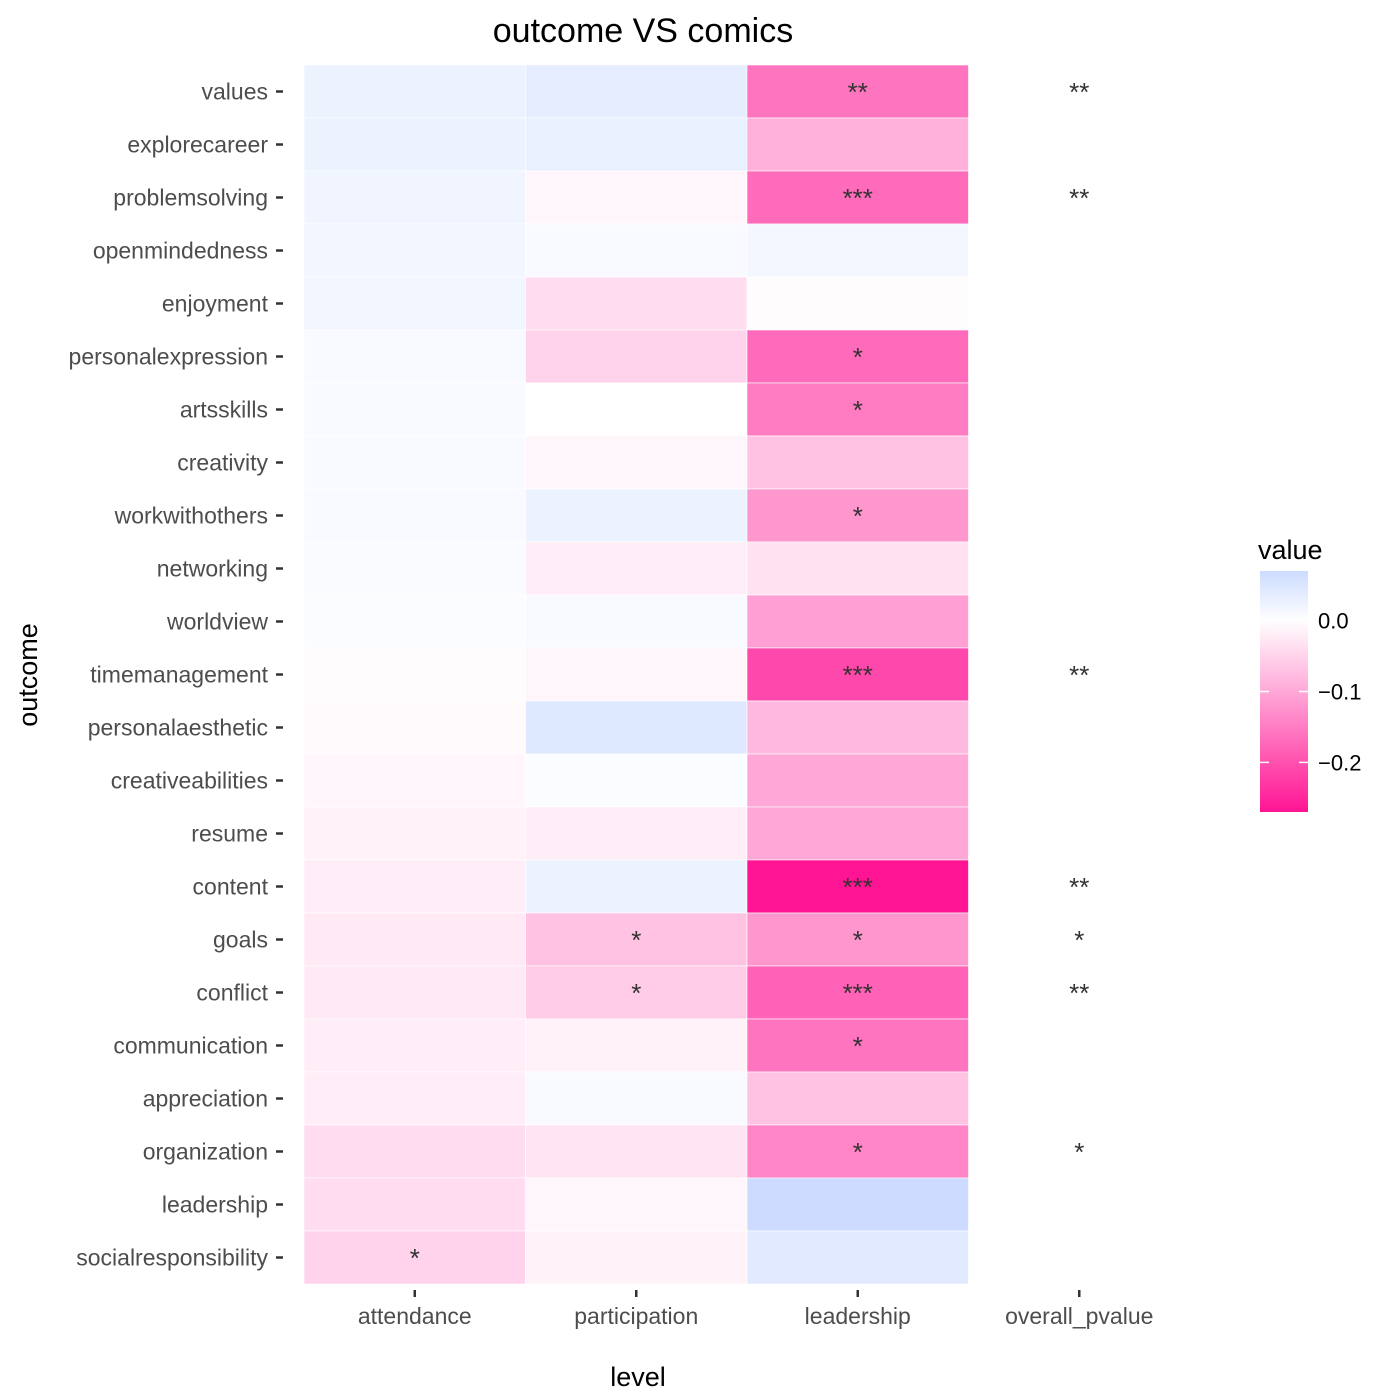 This screenshot has width=1400, height=1400. Describe the element at coordinates (415, 1316) in the screenshot. I see `x-tick-label: attendance` at that location.